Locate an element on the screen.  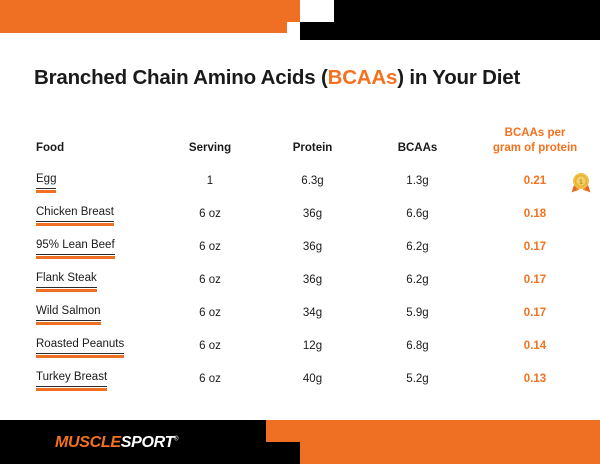
food-name-label: Turkey Breast is located at coordinates (72, 380).